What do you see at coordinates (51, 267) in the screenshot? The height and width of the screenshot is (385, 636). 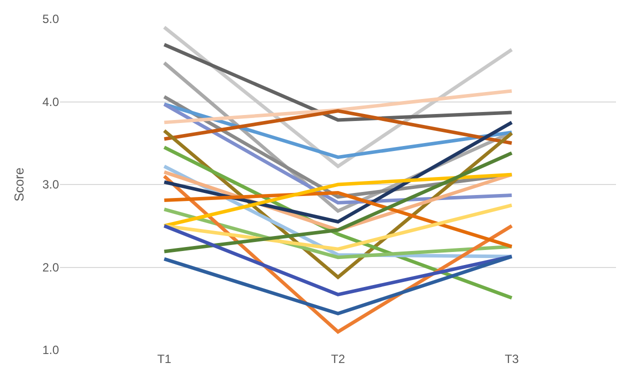 I see `y-tick-label: 2.0` at bounding box center [51, 267].